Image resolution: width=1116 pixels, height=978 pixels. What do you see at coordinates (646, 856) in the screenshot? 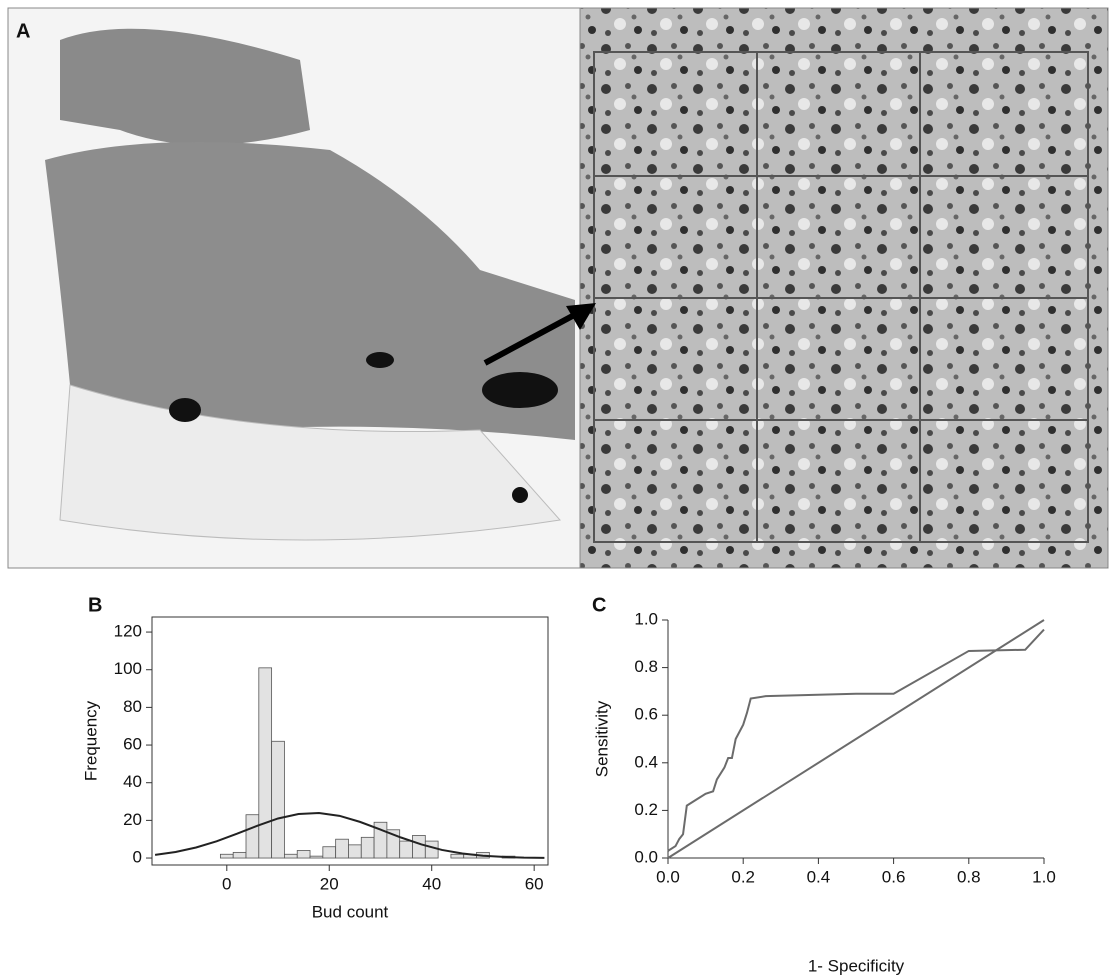
I see `y-tick-label: 0.0` at bounding box center [646, 856].